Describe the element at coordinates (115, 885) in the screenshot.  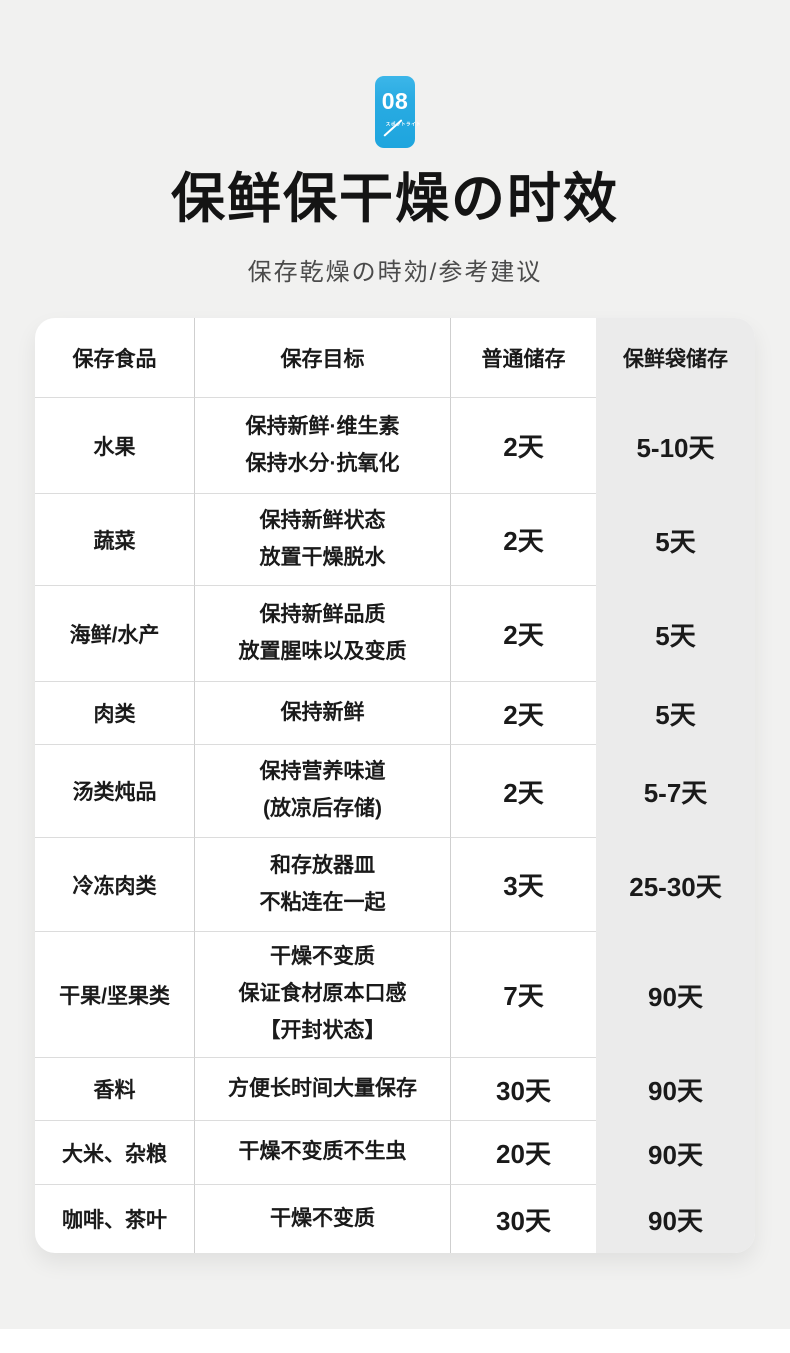
I see `cell-food: 冷冻肉类` at that location.